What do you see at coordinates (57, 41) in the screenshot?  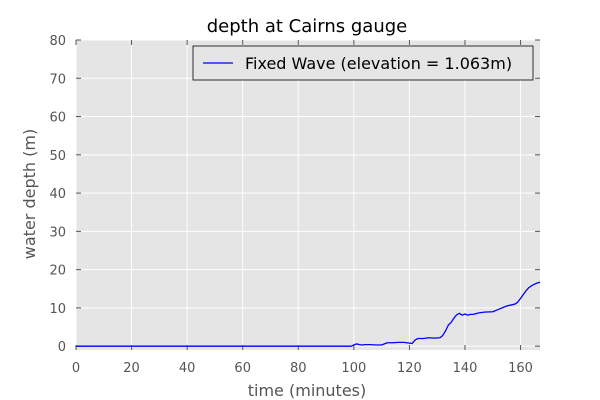 I see `y-tick-label: 80` at bounding box center [57, 41].